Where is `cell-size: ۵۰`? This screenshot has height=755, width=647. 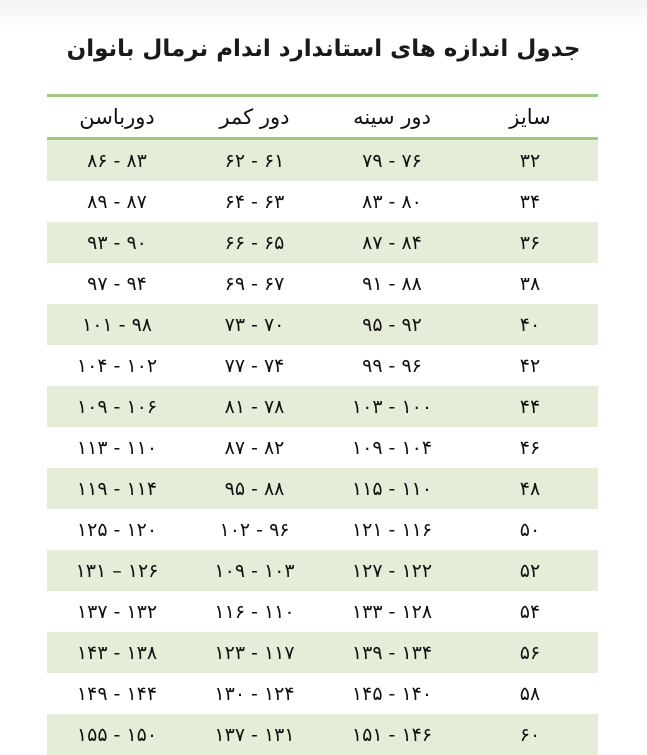 cell-size: ۵۰ is located at coordinates (530, 529).